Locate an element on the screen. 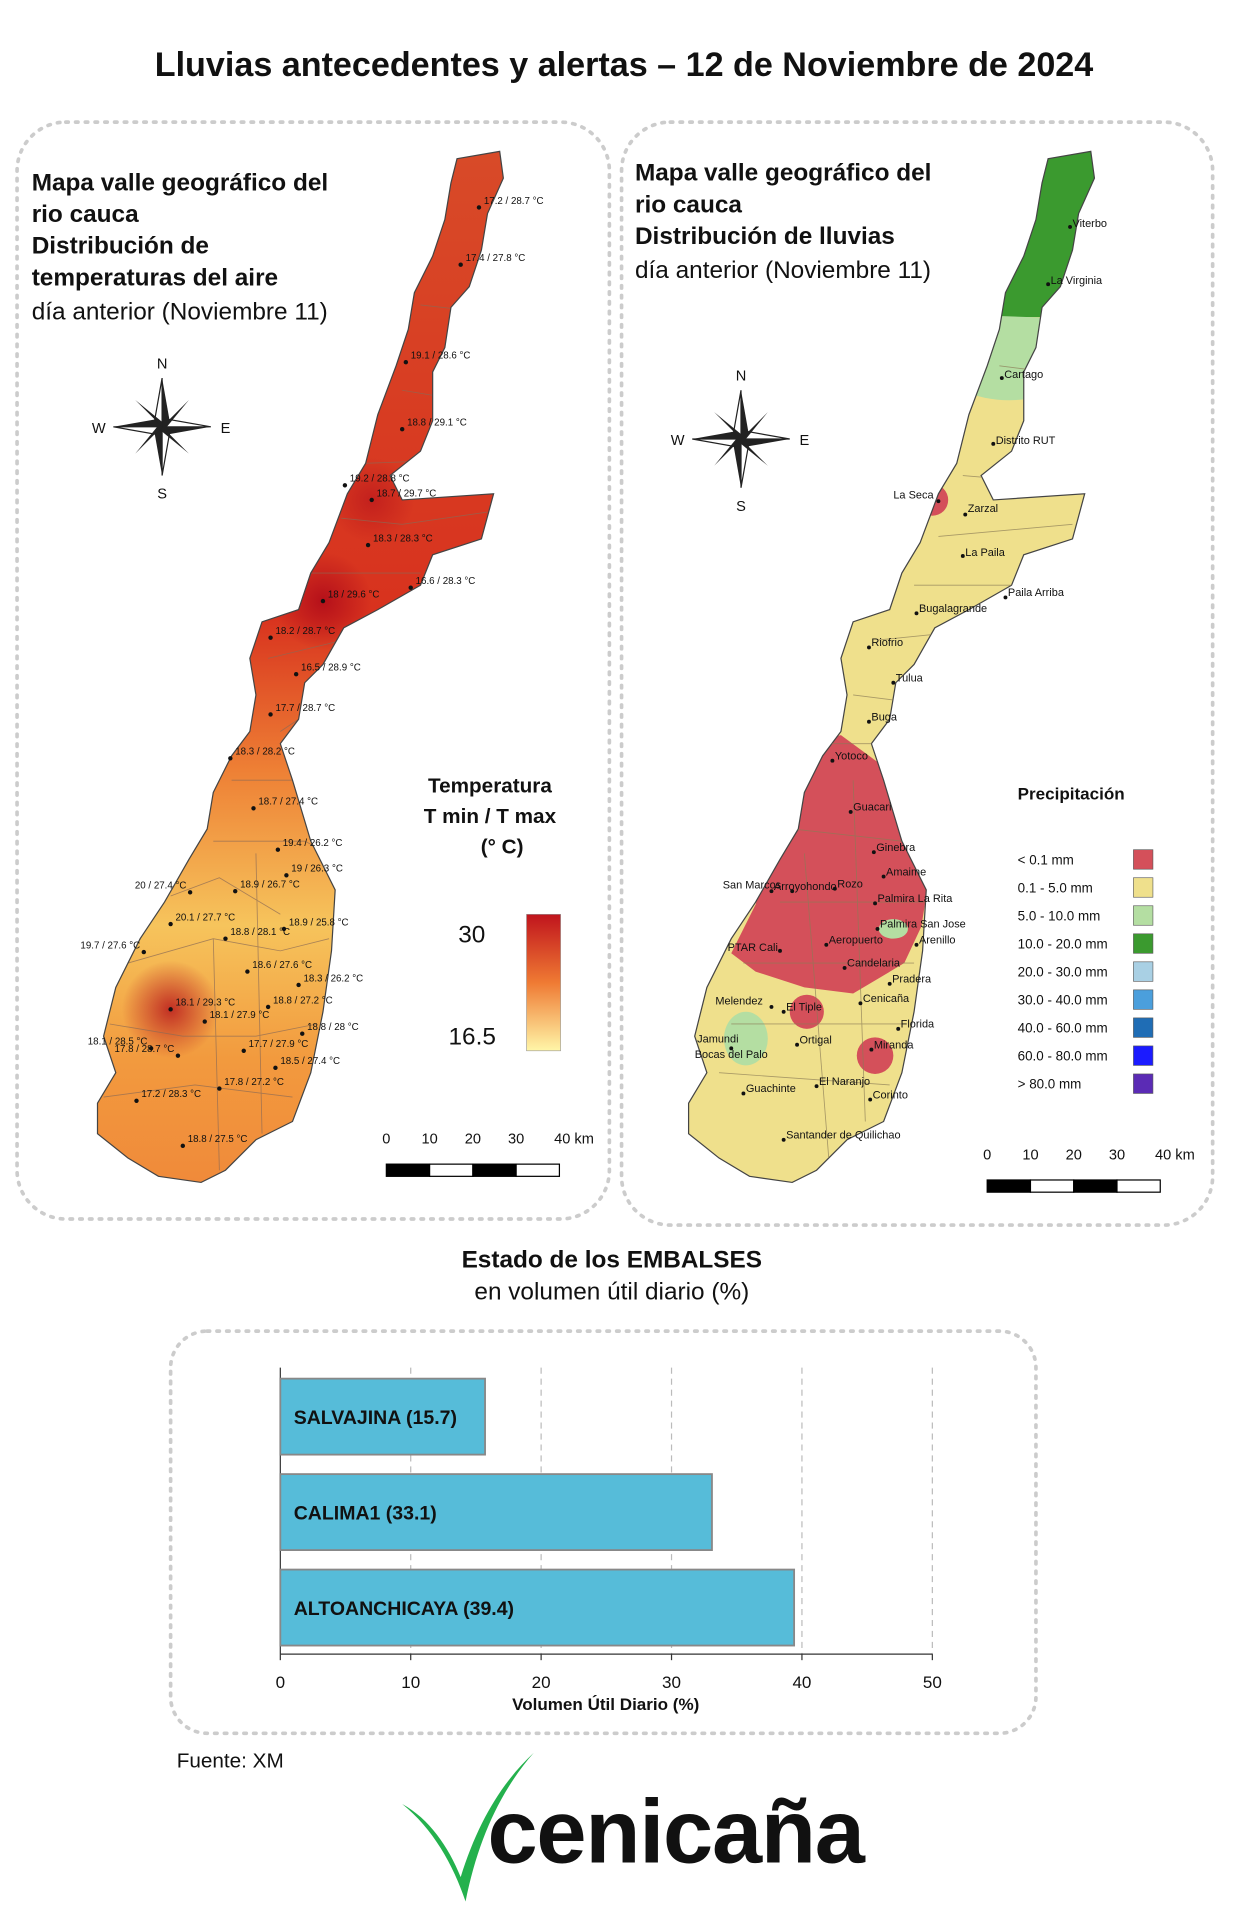 Image resolution: width=1248 pixels, height=1920 pixels. panel-border is located at coordinates (603, 1532).